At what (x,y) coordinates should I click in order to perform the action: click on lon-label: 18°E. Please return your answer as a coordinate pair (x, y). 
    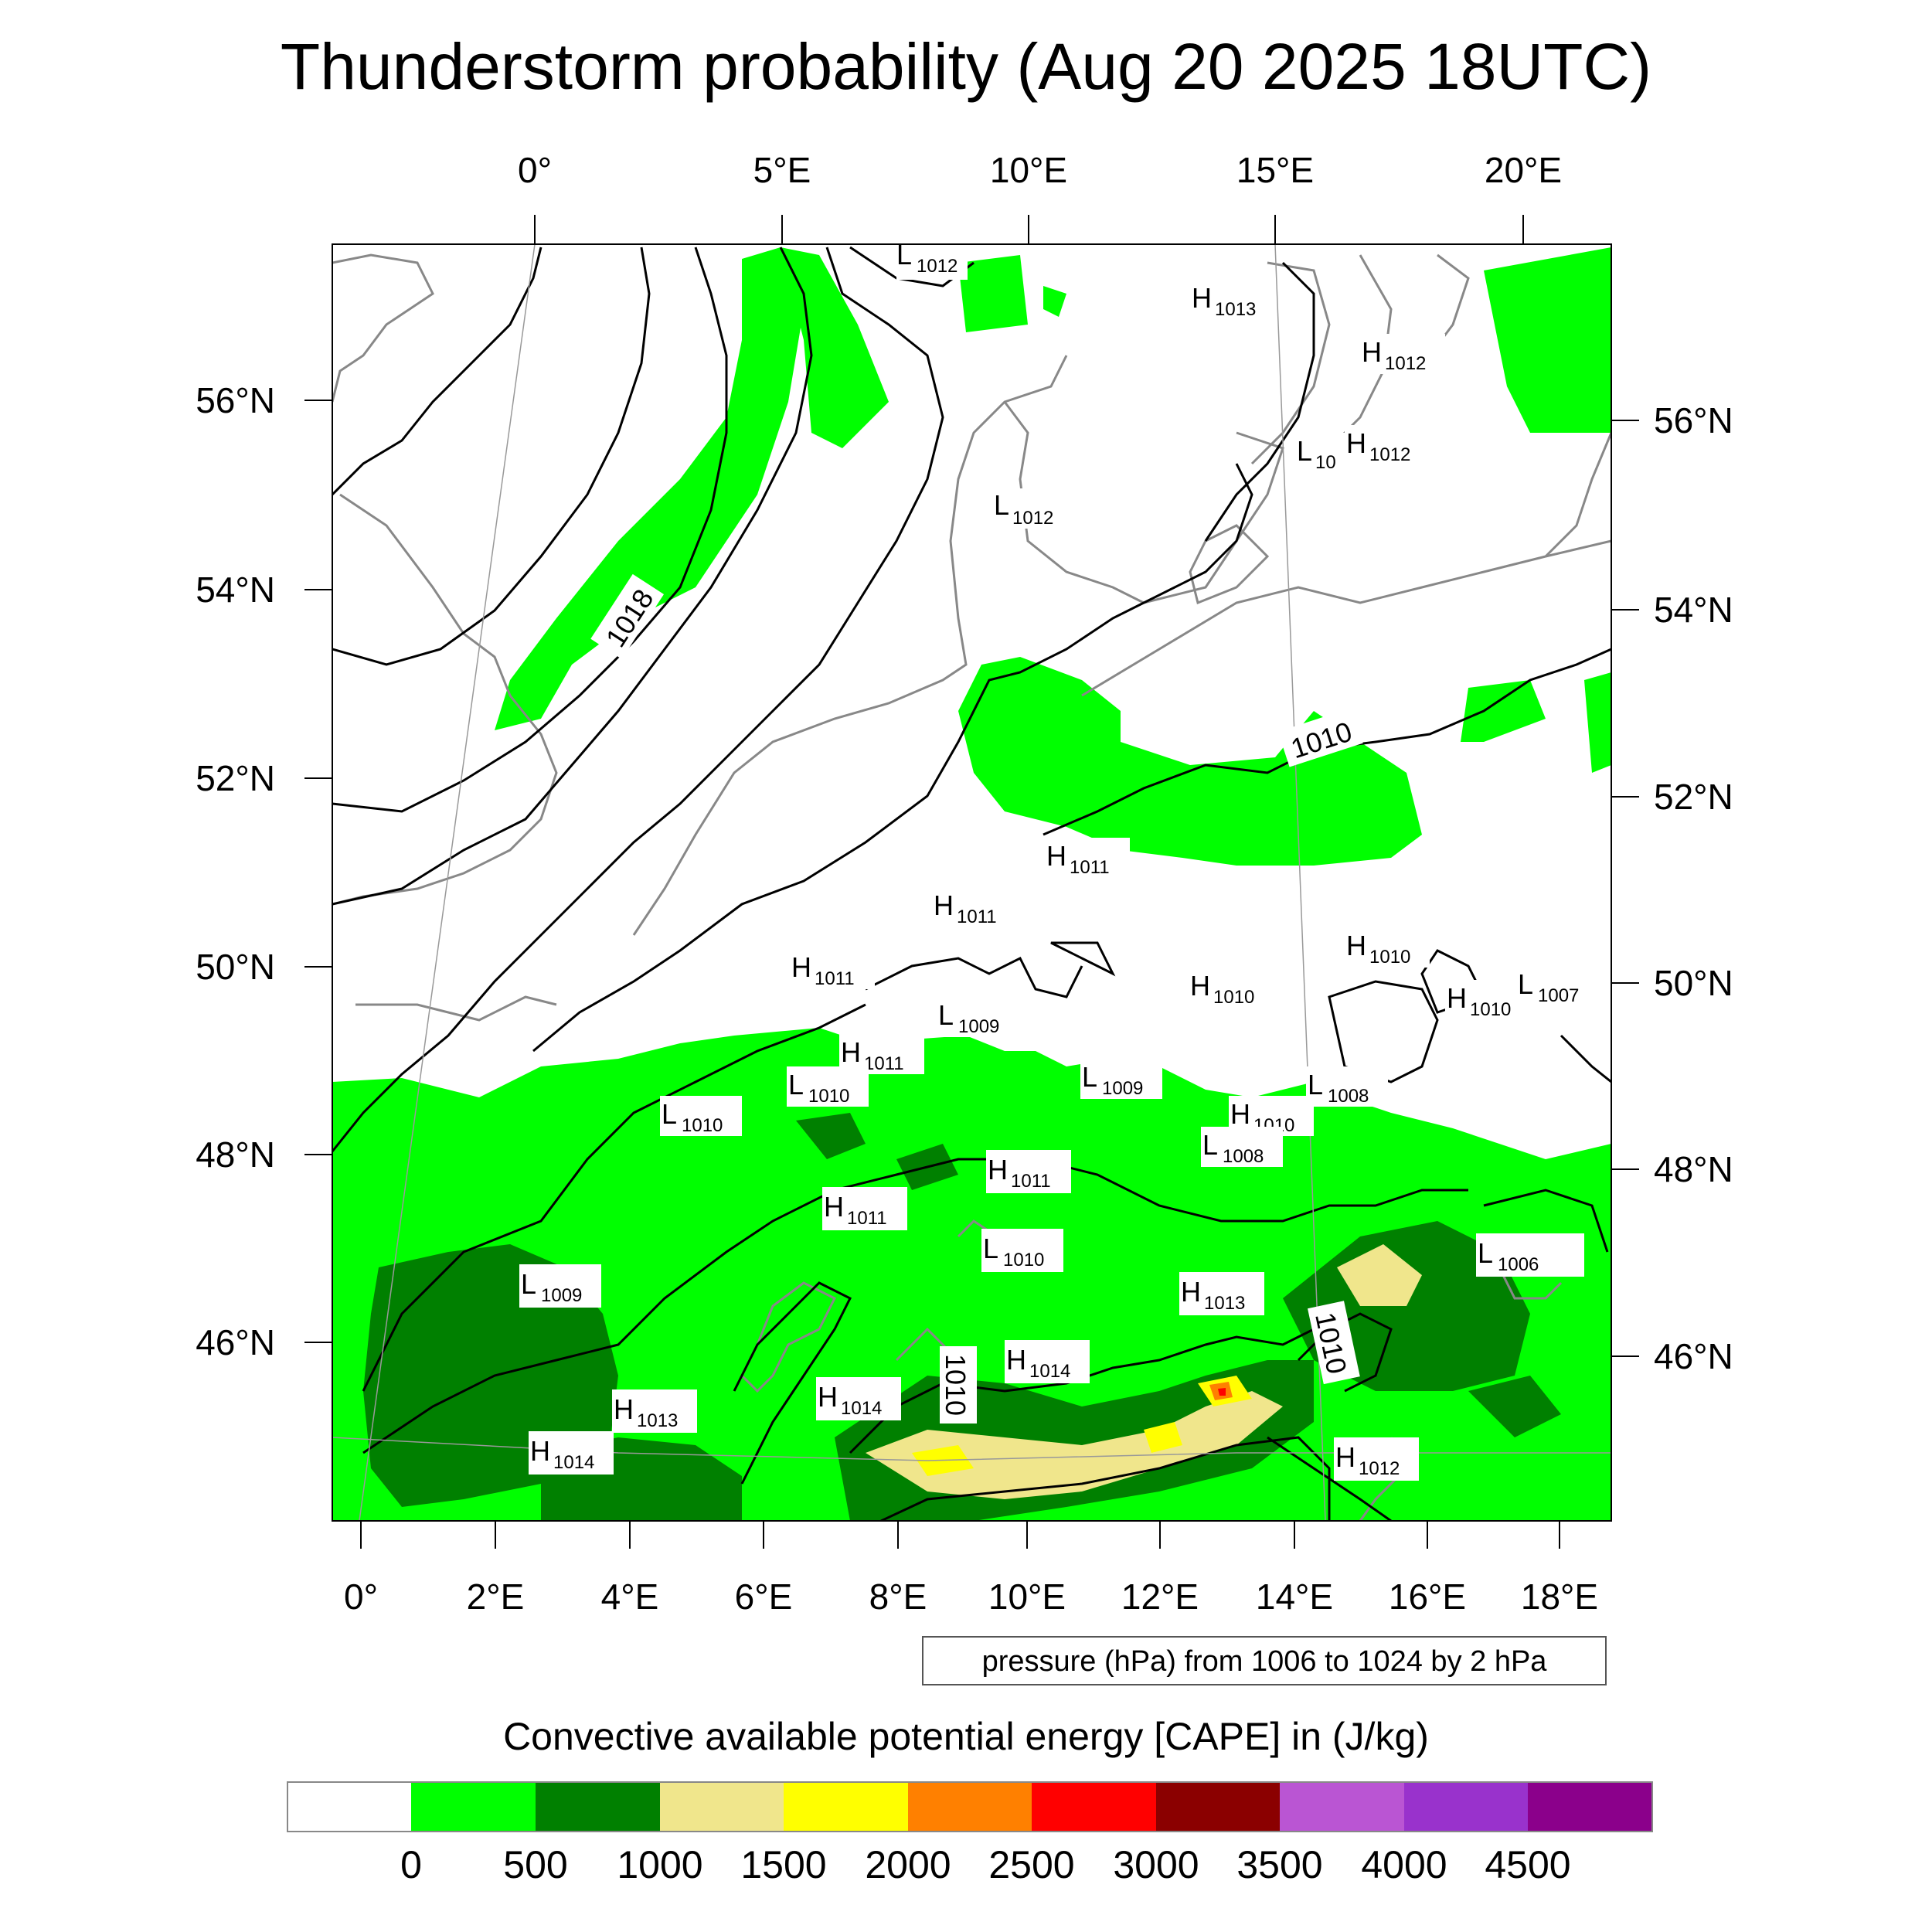
    Looking at the image, I should click on (1560, 1597).